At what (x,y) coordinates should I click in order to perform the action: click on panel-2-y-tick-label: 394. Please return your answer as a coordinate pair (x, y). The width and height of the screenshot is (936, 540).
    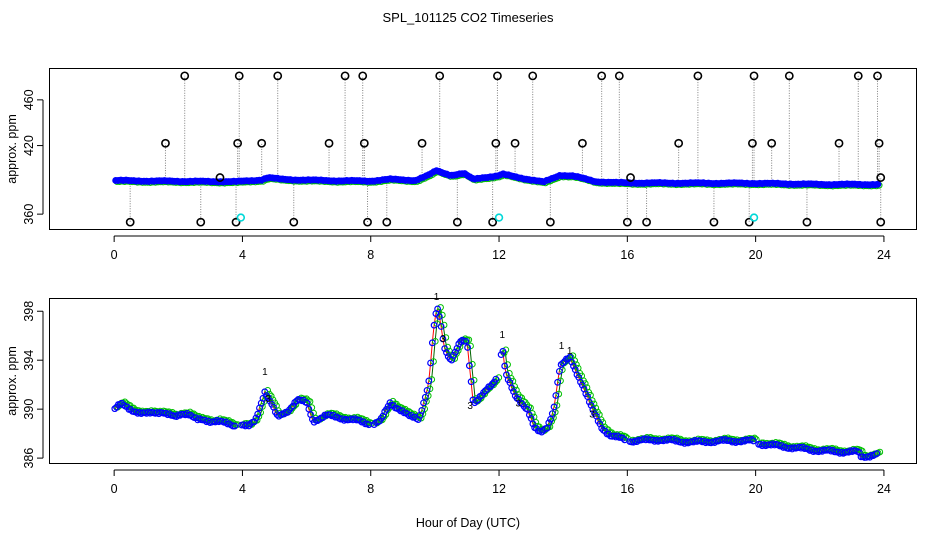
    Looking at the image, I should click on (29, 360).